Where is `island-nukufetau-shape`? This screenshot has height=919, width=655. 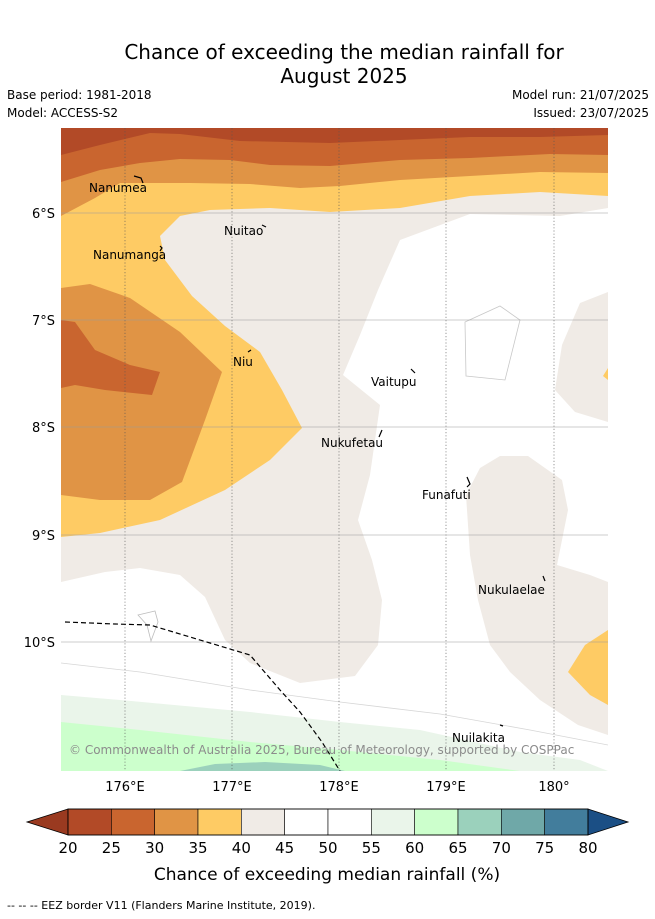
island-nukufetau-shape is located at coordinates (380, 433).